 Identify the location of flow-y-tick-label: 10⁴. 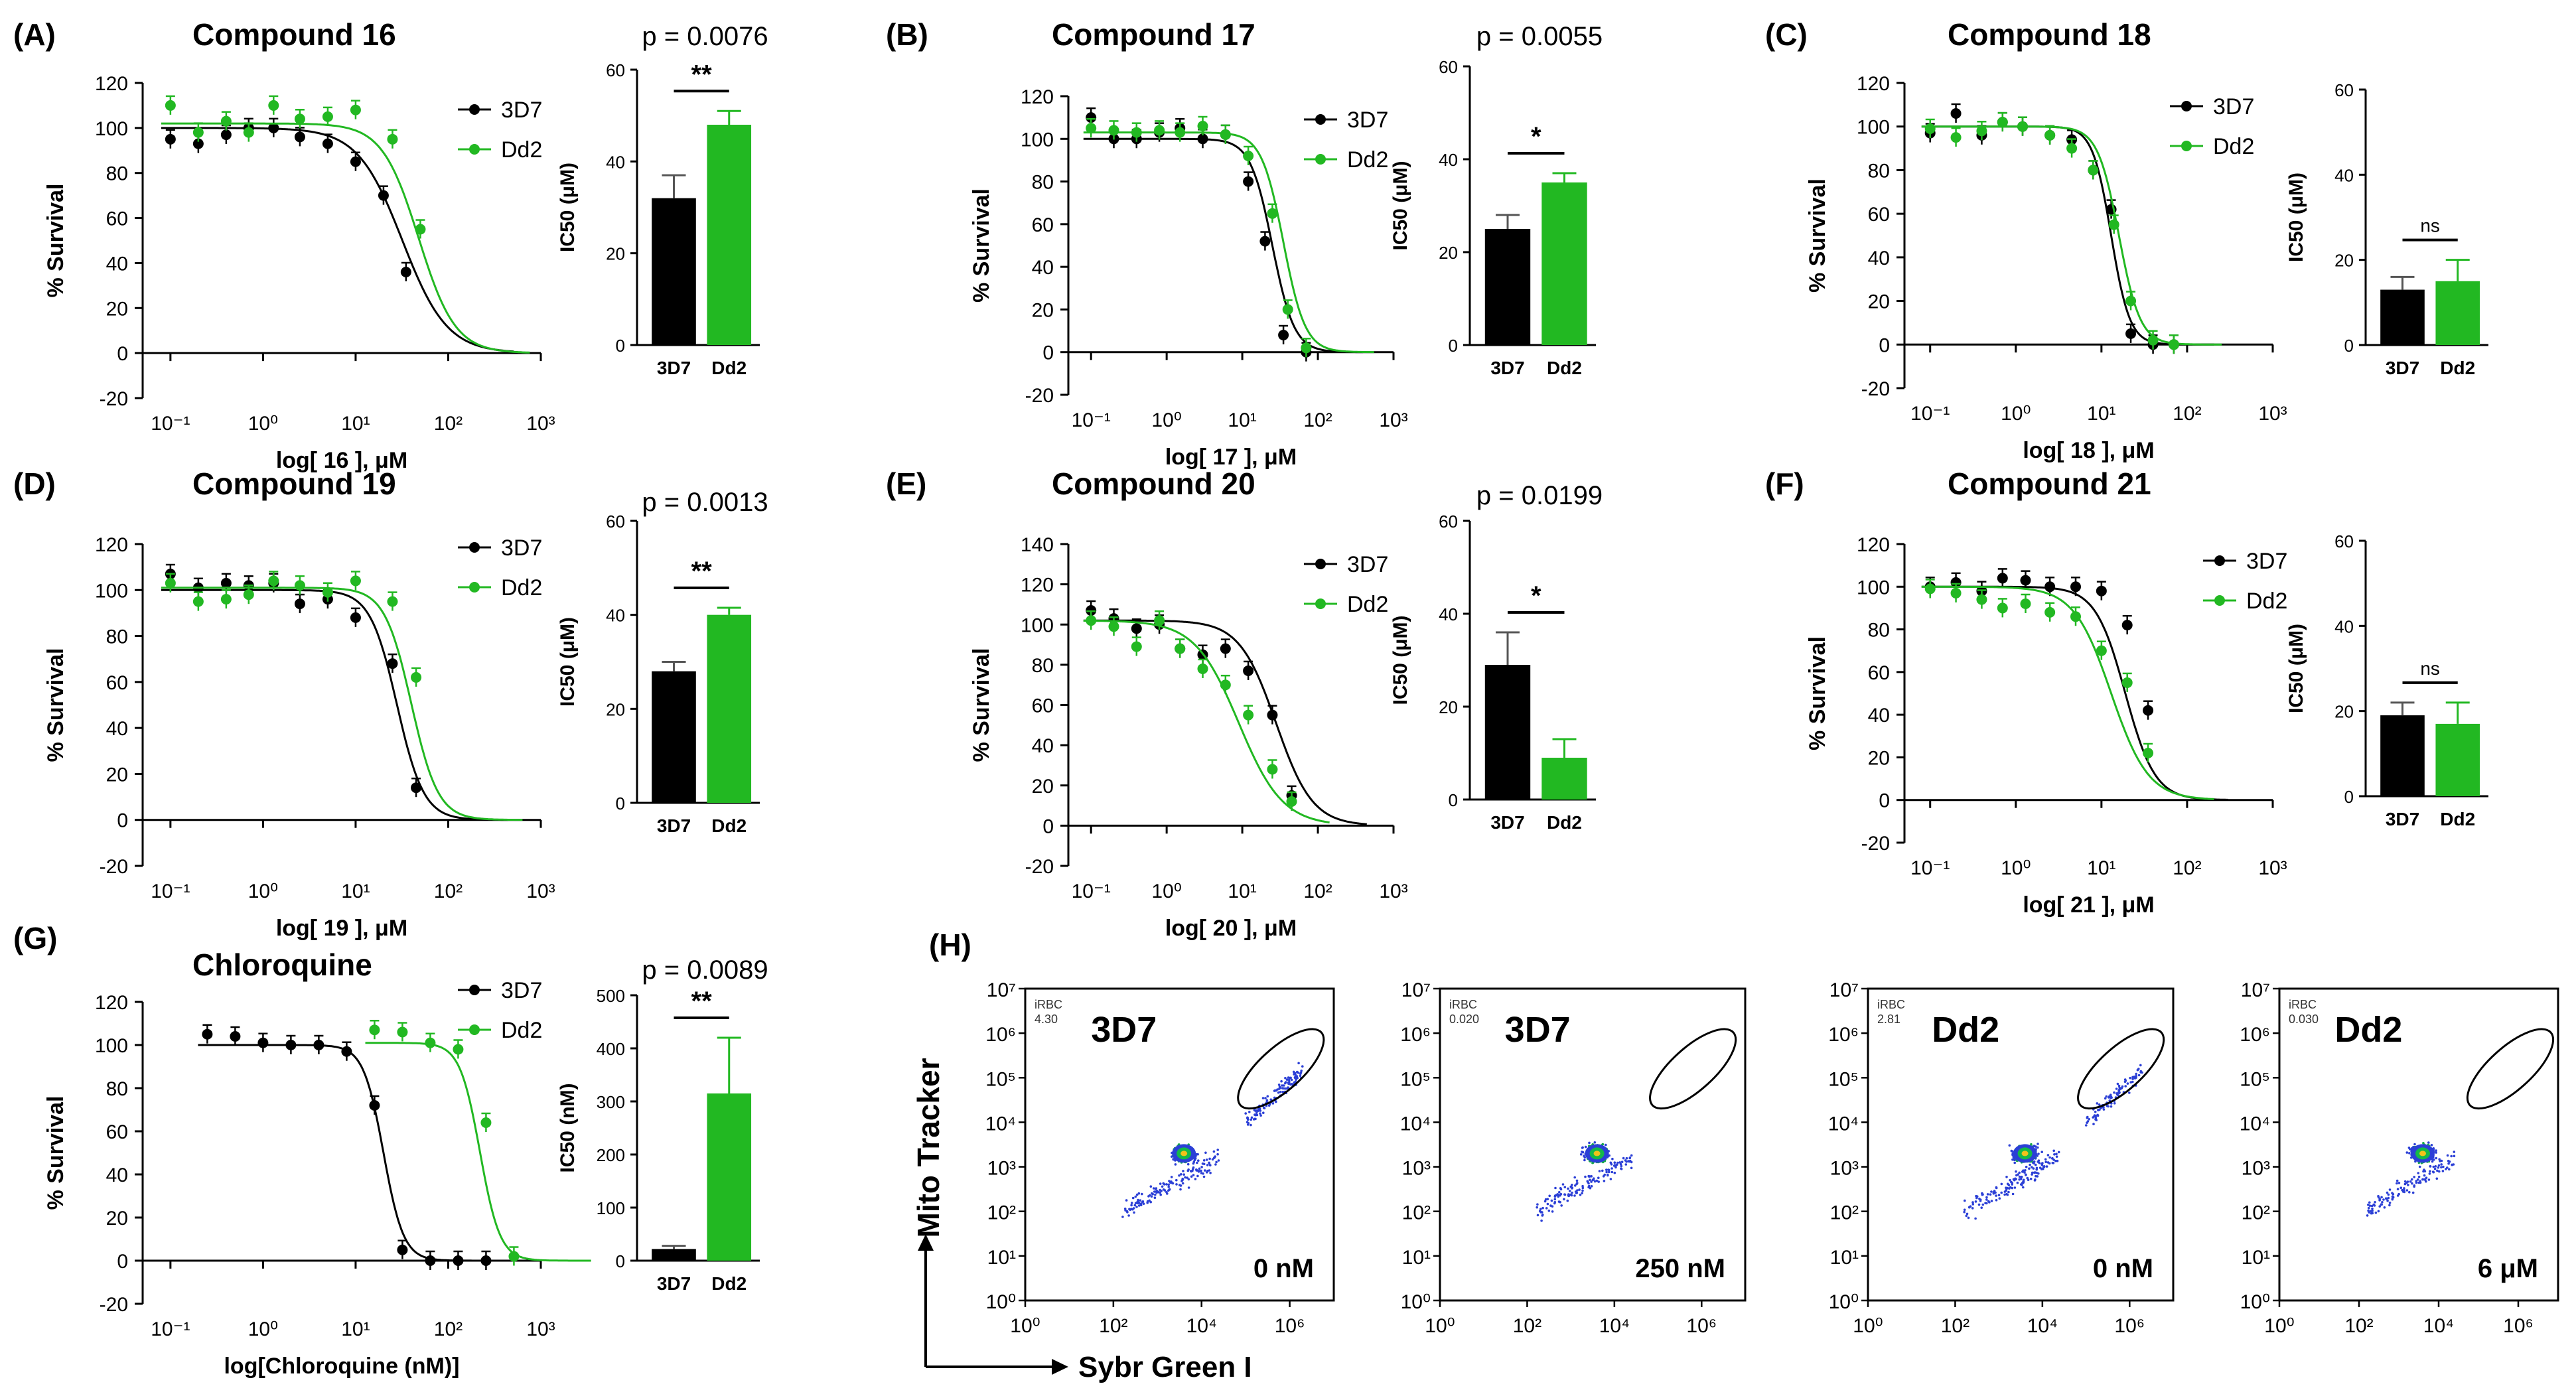
(2255, 1124).